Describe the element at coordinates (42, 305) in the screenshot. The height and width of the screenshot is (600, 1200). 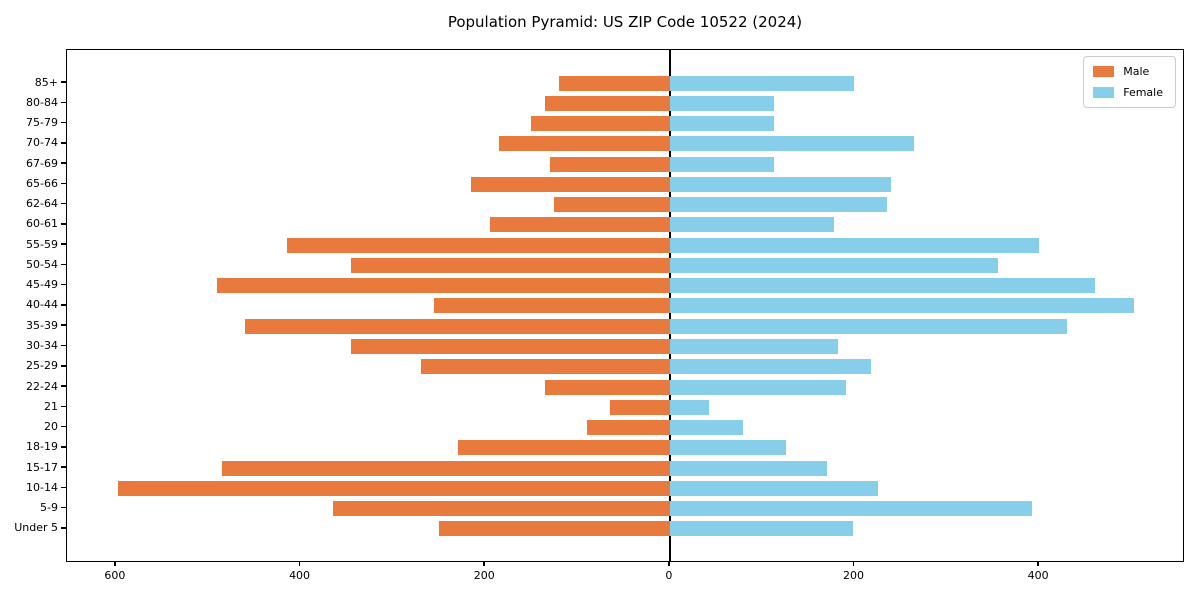
I see `ytick-label-40-44: 40-44` at that location.